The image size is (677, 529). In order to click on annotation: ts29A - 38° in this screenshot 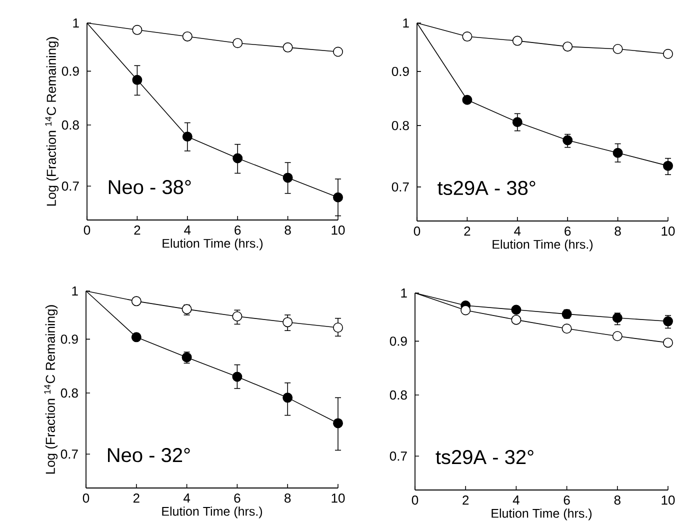, I will do `click(487, 188)`.